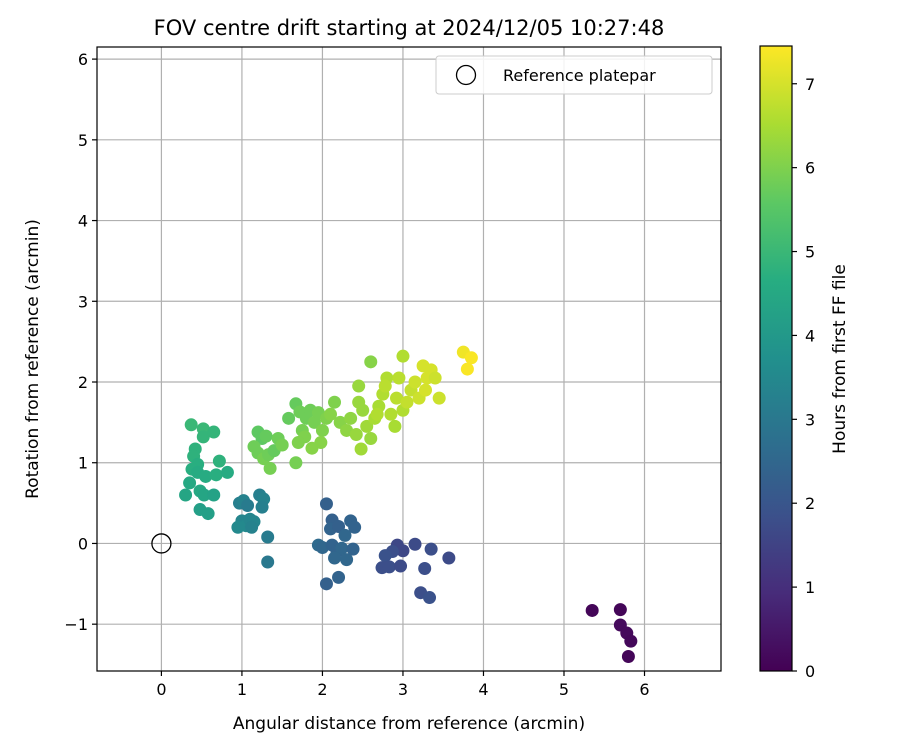 This screenshot has width=900, height=750. I want to click on legend-label-reference: Reference platepar, so click(579, 75).